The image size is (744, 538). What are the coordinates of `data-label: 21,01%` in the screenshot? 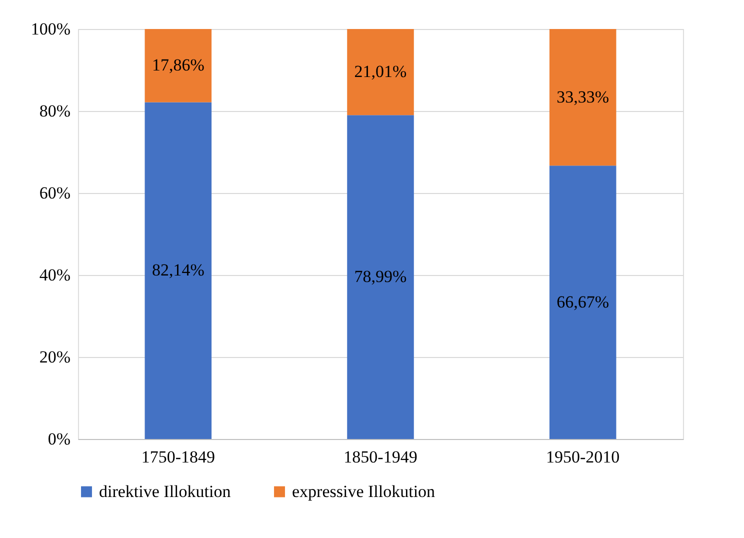 It's located at (380, 72).